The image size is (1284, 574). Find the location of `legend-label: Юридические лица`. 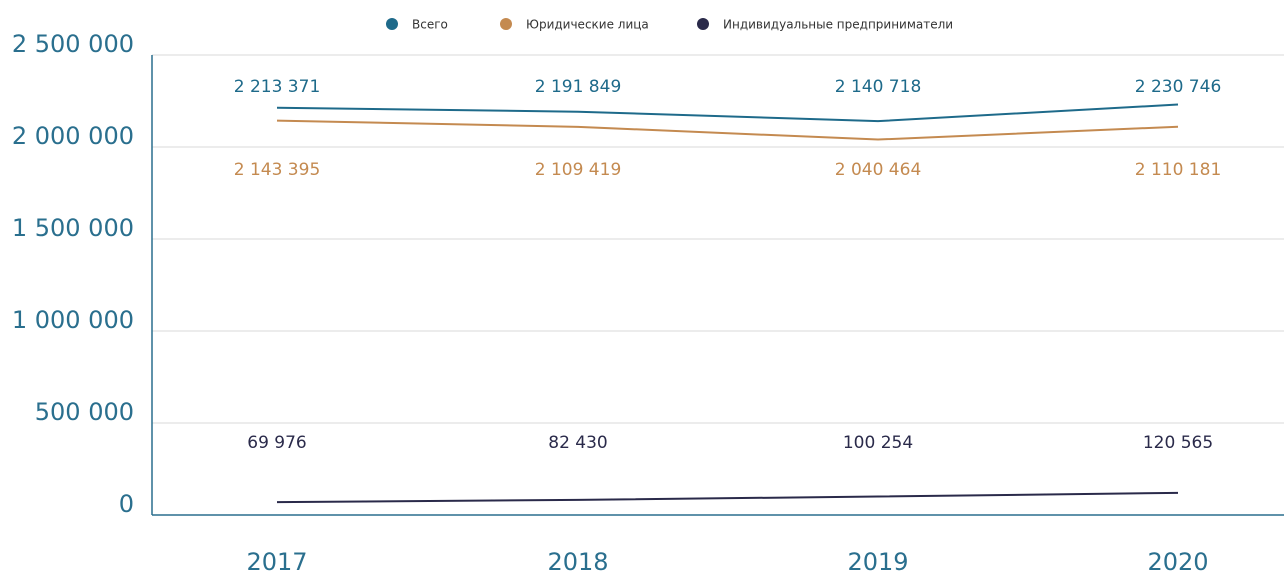

legend-label: Юридические лица is located at coordinates (587, 25).